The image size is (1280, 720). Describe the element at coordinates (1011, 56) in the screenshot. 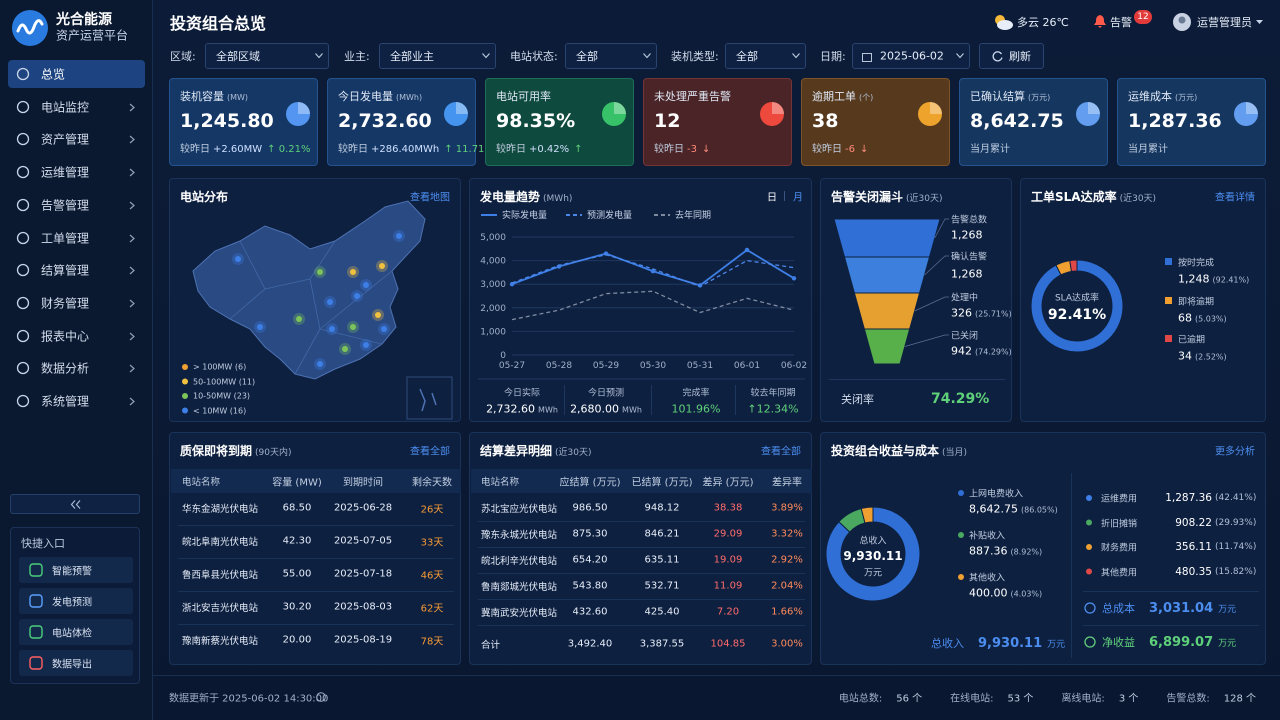

I see `refresh-button: 刷新` at that location.